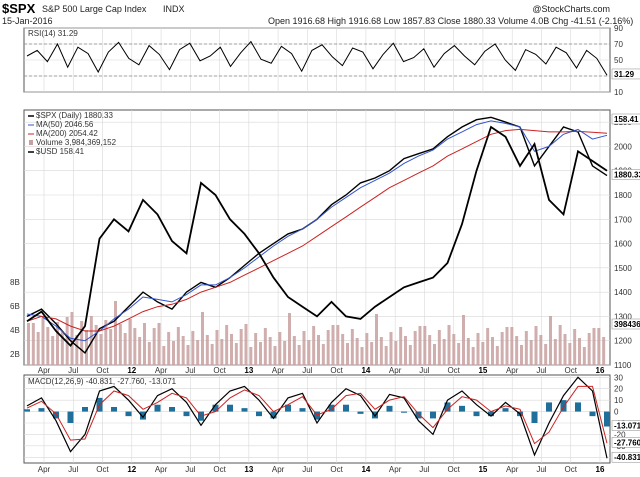 The width and height of the screenshot is (640, 477). Describe the element at coordinates (65, 124) in the screenshot. I see `ma50-legend: MA(50) 2046.56` at that location.